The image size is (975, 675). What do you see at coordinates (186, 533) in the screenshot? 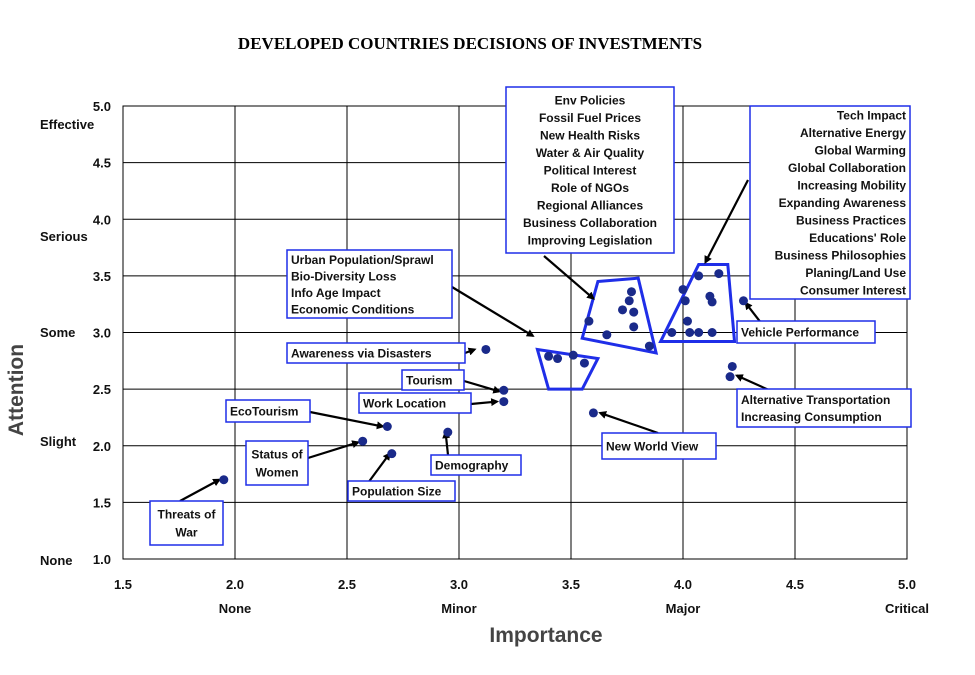
I see `annotation-label: War` at bounding box center [186, 533].